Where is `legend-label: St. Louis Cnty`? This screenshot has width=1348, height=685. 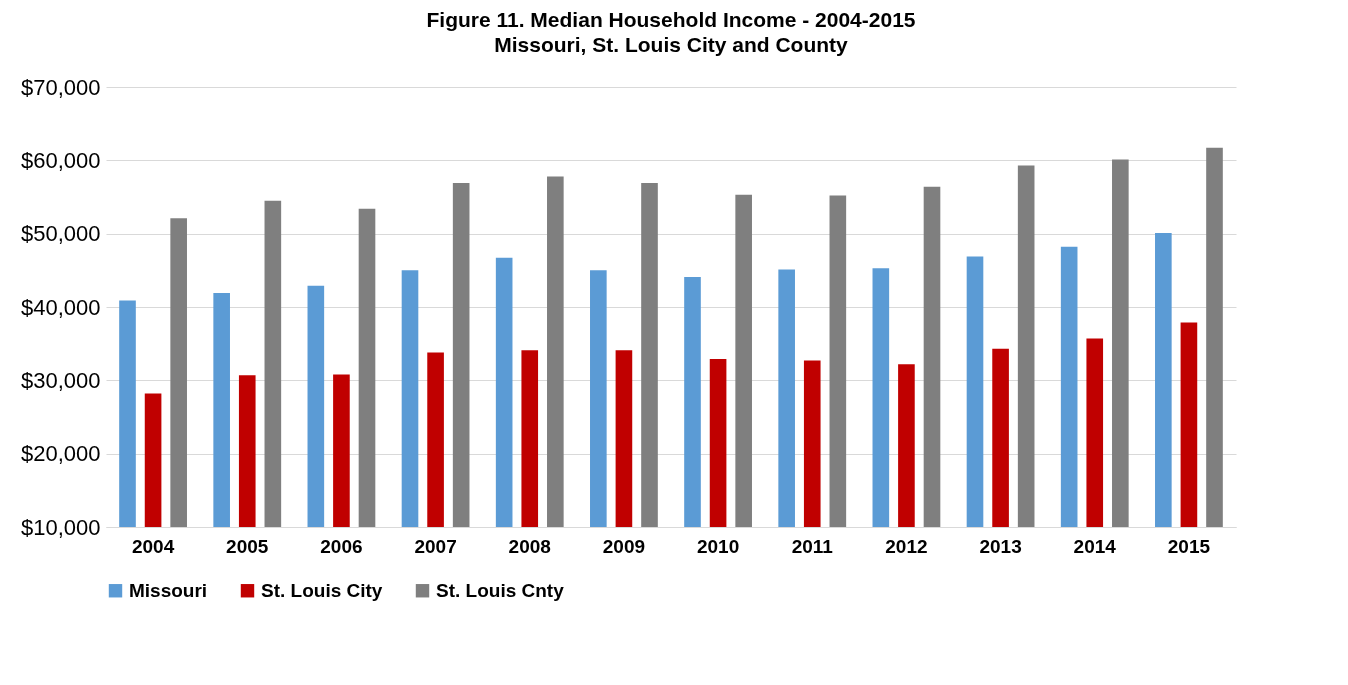 legend-label: St. Louis Cnty is located at coordinates (500, 590).